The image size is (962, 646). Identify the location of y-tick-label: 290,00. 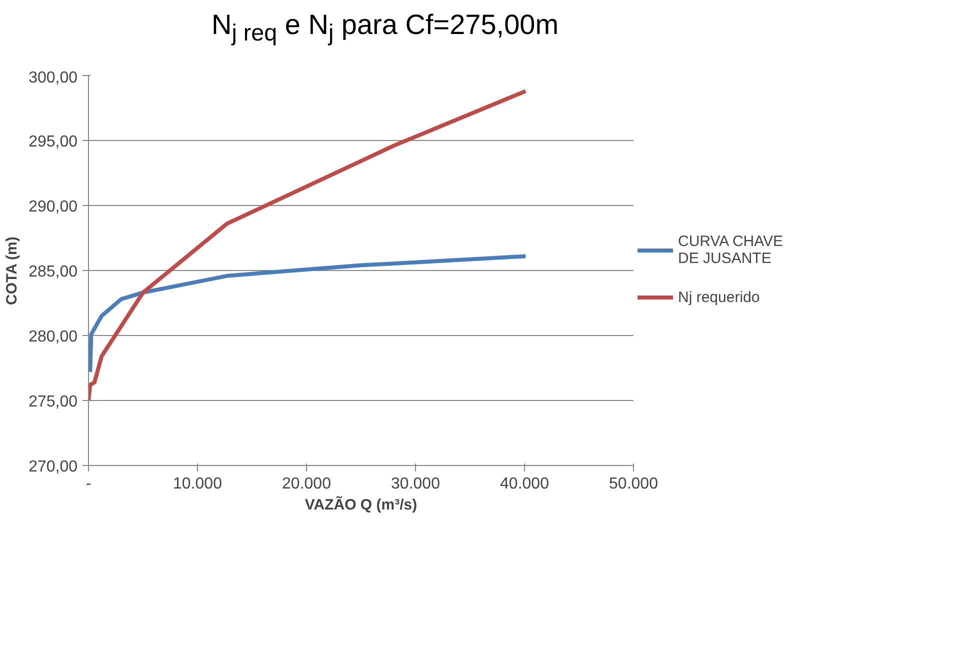
(53, 207).